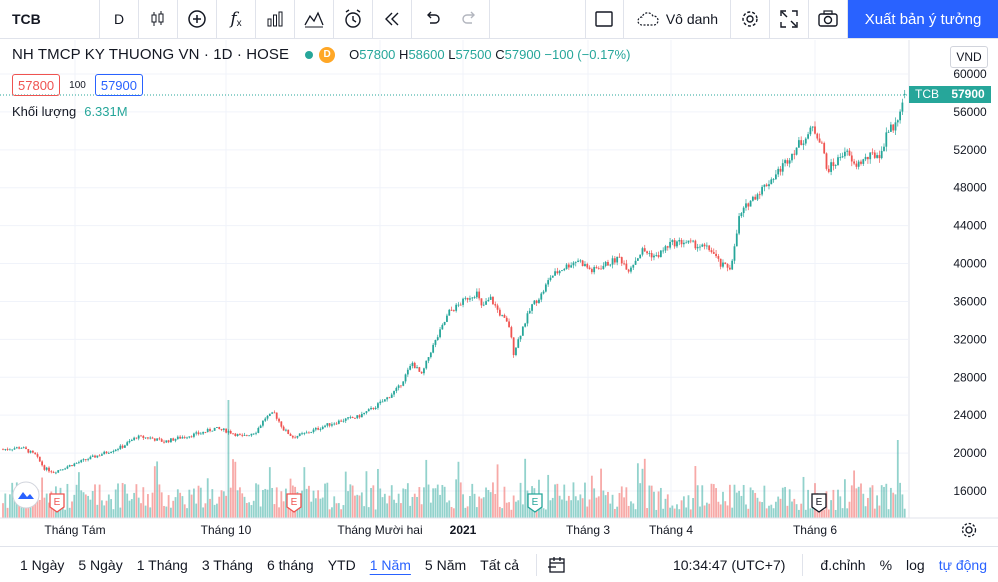 This screenshot has height=582, width=998. What do you see at coordinates (750, 19) in the screenshot?
I see `settings-gear-icon` at bounding box center [750, 19].